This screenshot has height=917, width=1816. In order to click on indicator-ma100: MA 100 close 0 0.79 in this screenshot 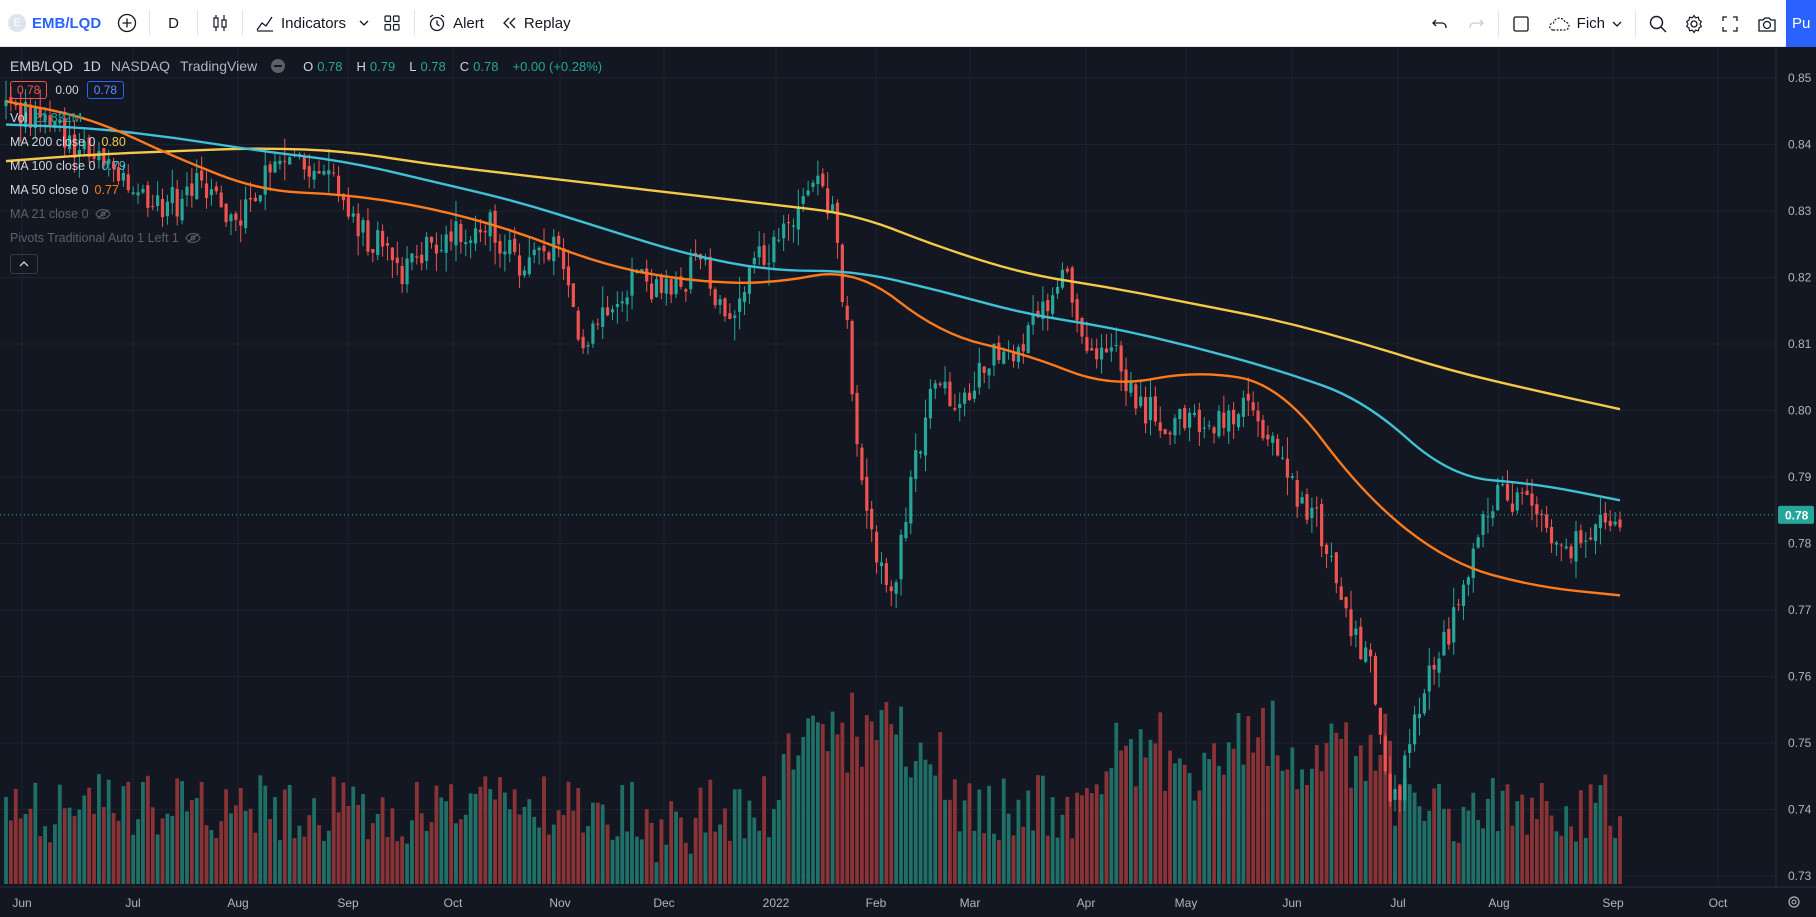, I will do `click(68, 166)`.